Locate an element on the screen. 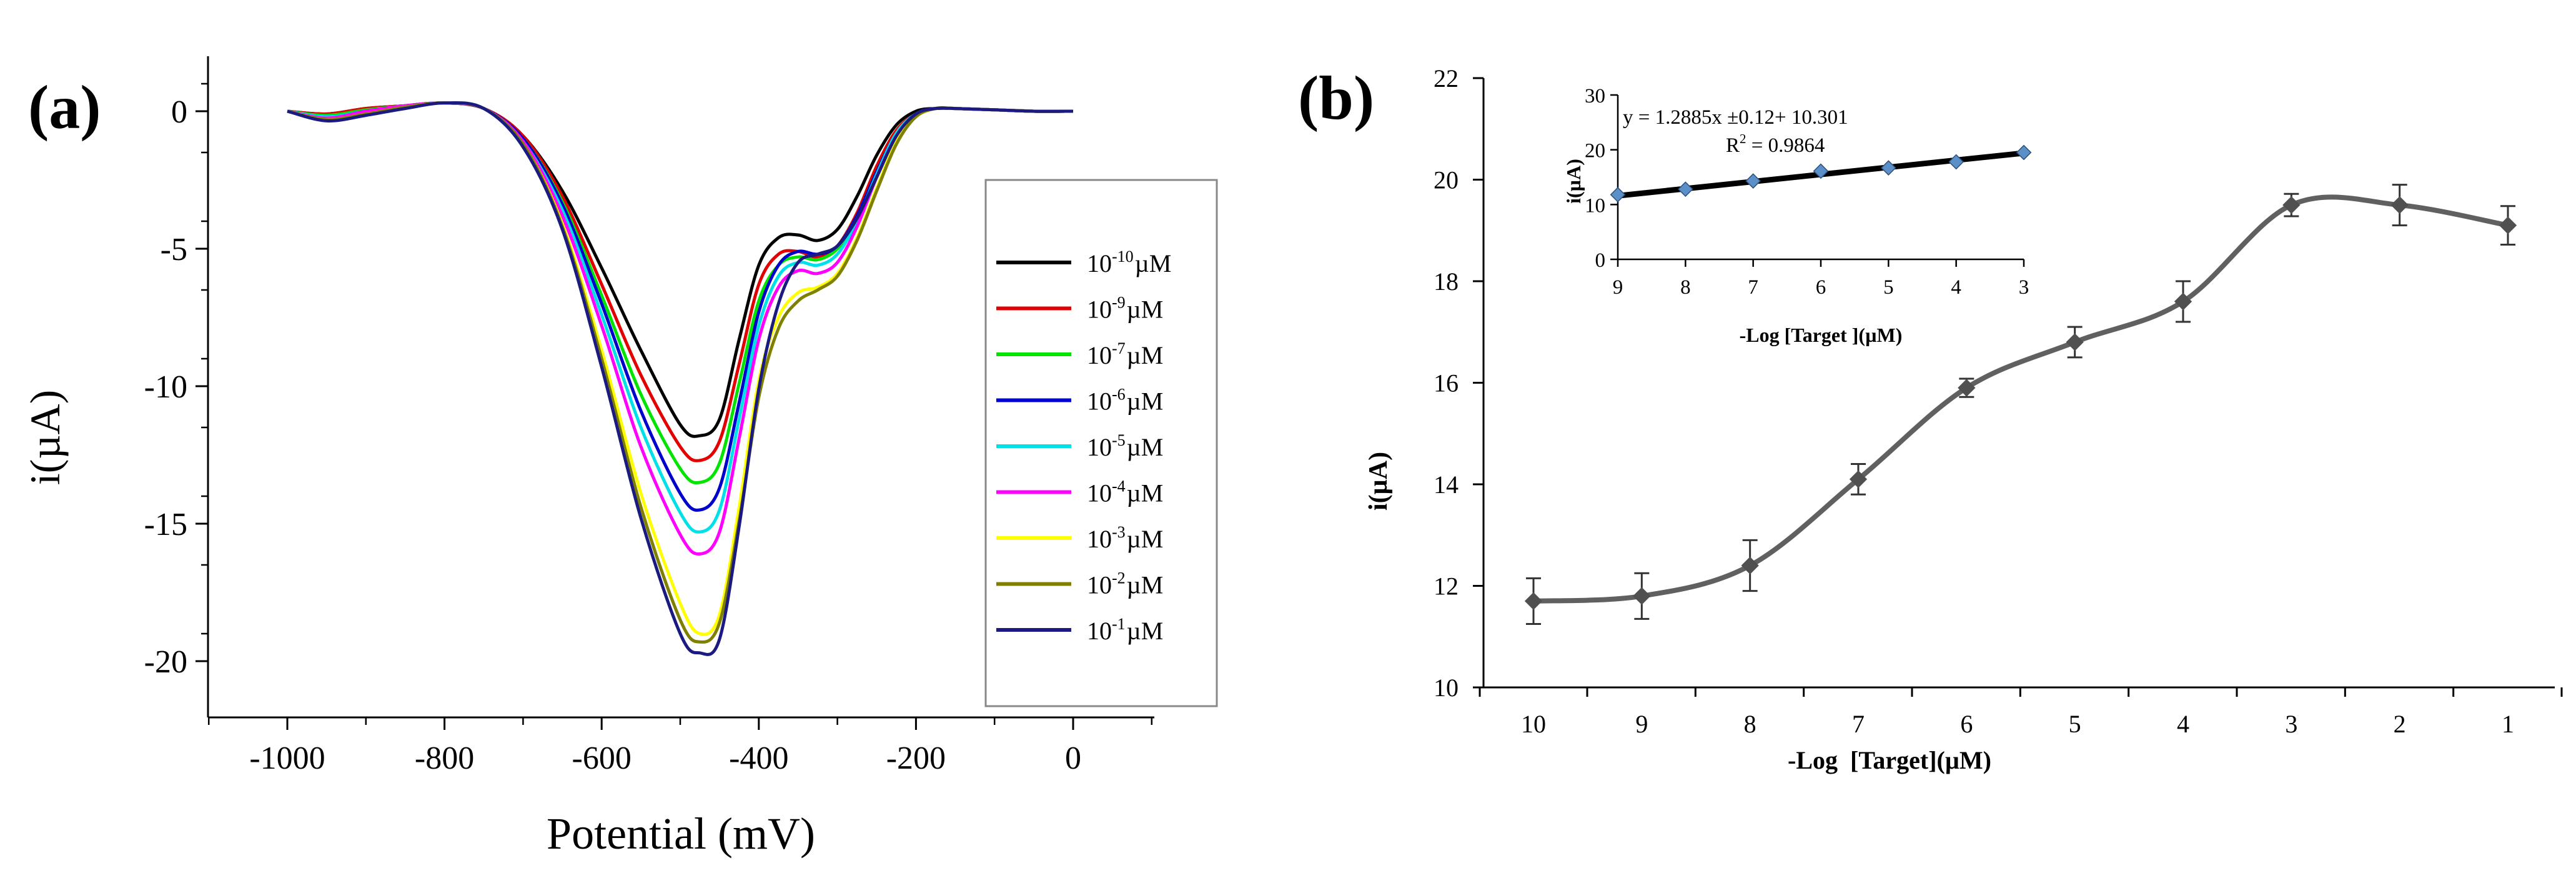 This screenshot has width=2576, height=883. inset-equation: y = 1.2885x ±0.12+ 10.301 is located at coordinates (1735, 118).